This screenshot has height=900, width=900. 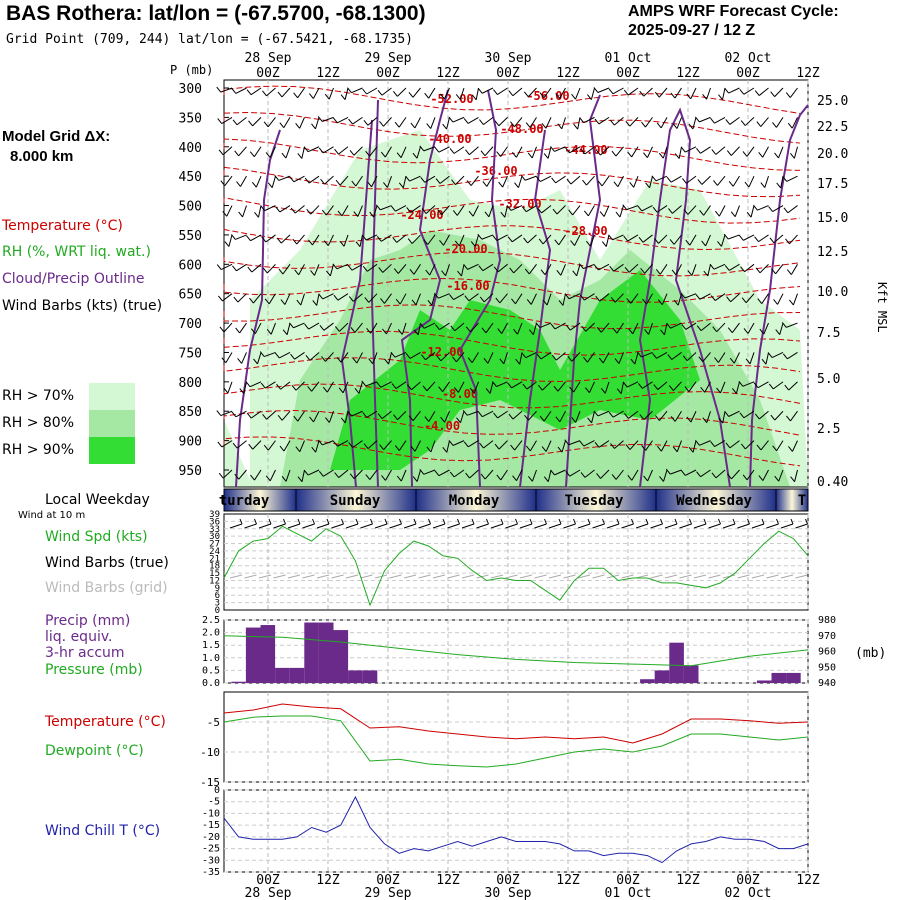 I want to click on top-date-label: 28 Sep, so click(x=268, y=58).